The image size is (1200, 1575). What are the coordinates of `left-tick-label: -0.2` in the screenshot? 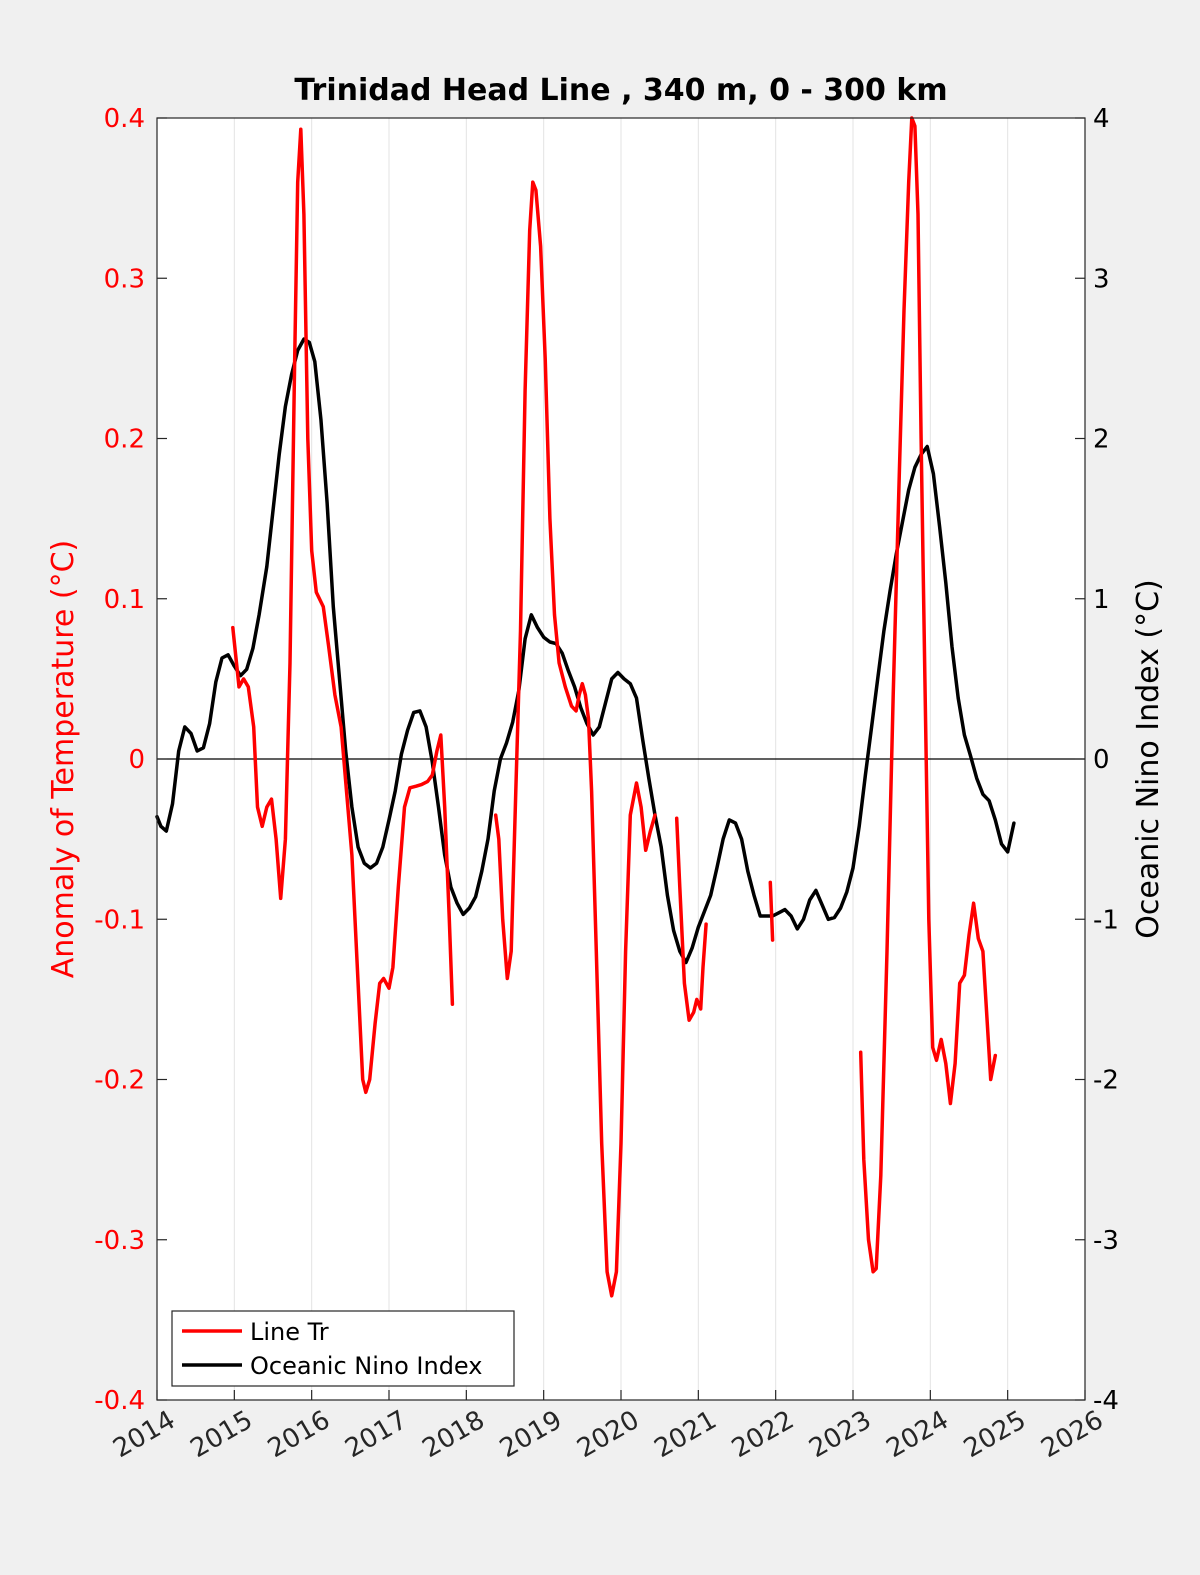 It's located at (119, 1081).